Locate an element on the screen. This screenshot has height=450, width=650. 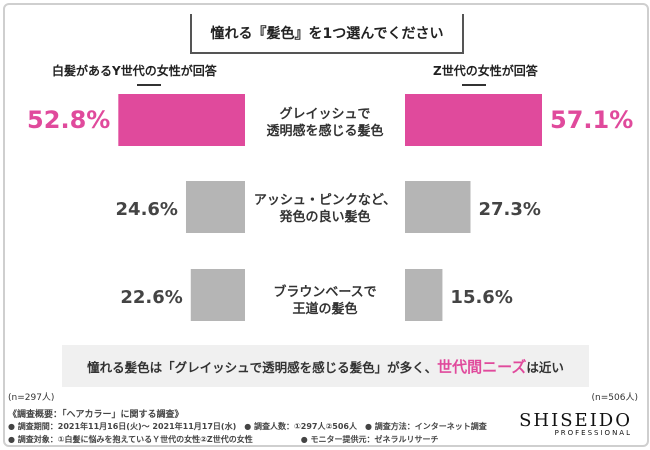
category-label-2-line2: 発色の良い髪色 is located at coordinates (325, 217).